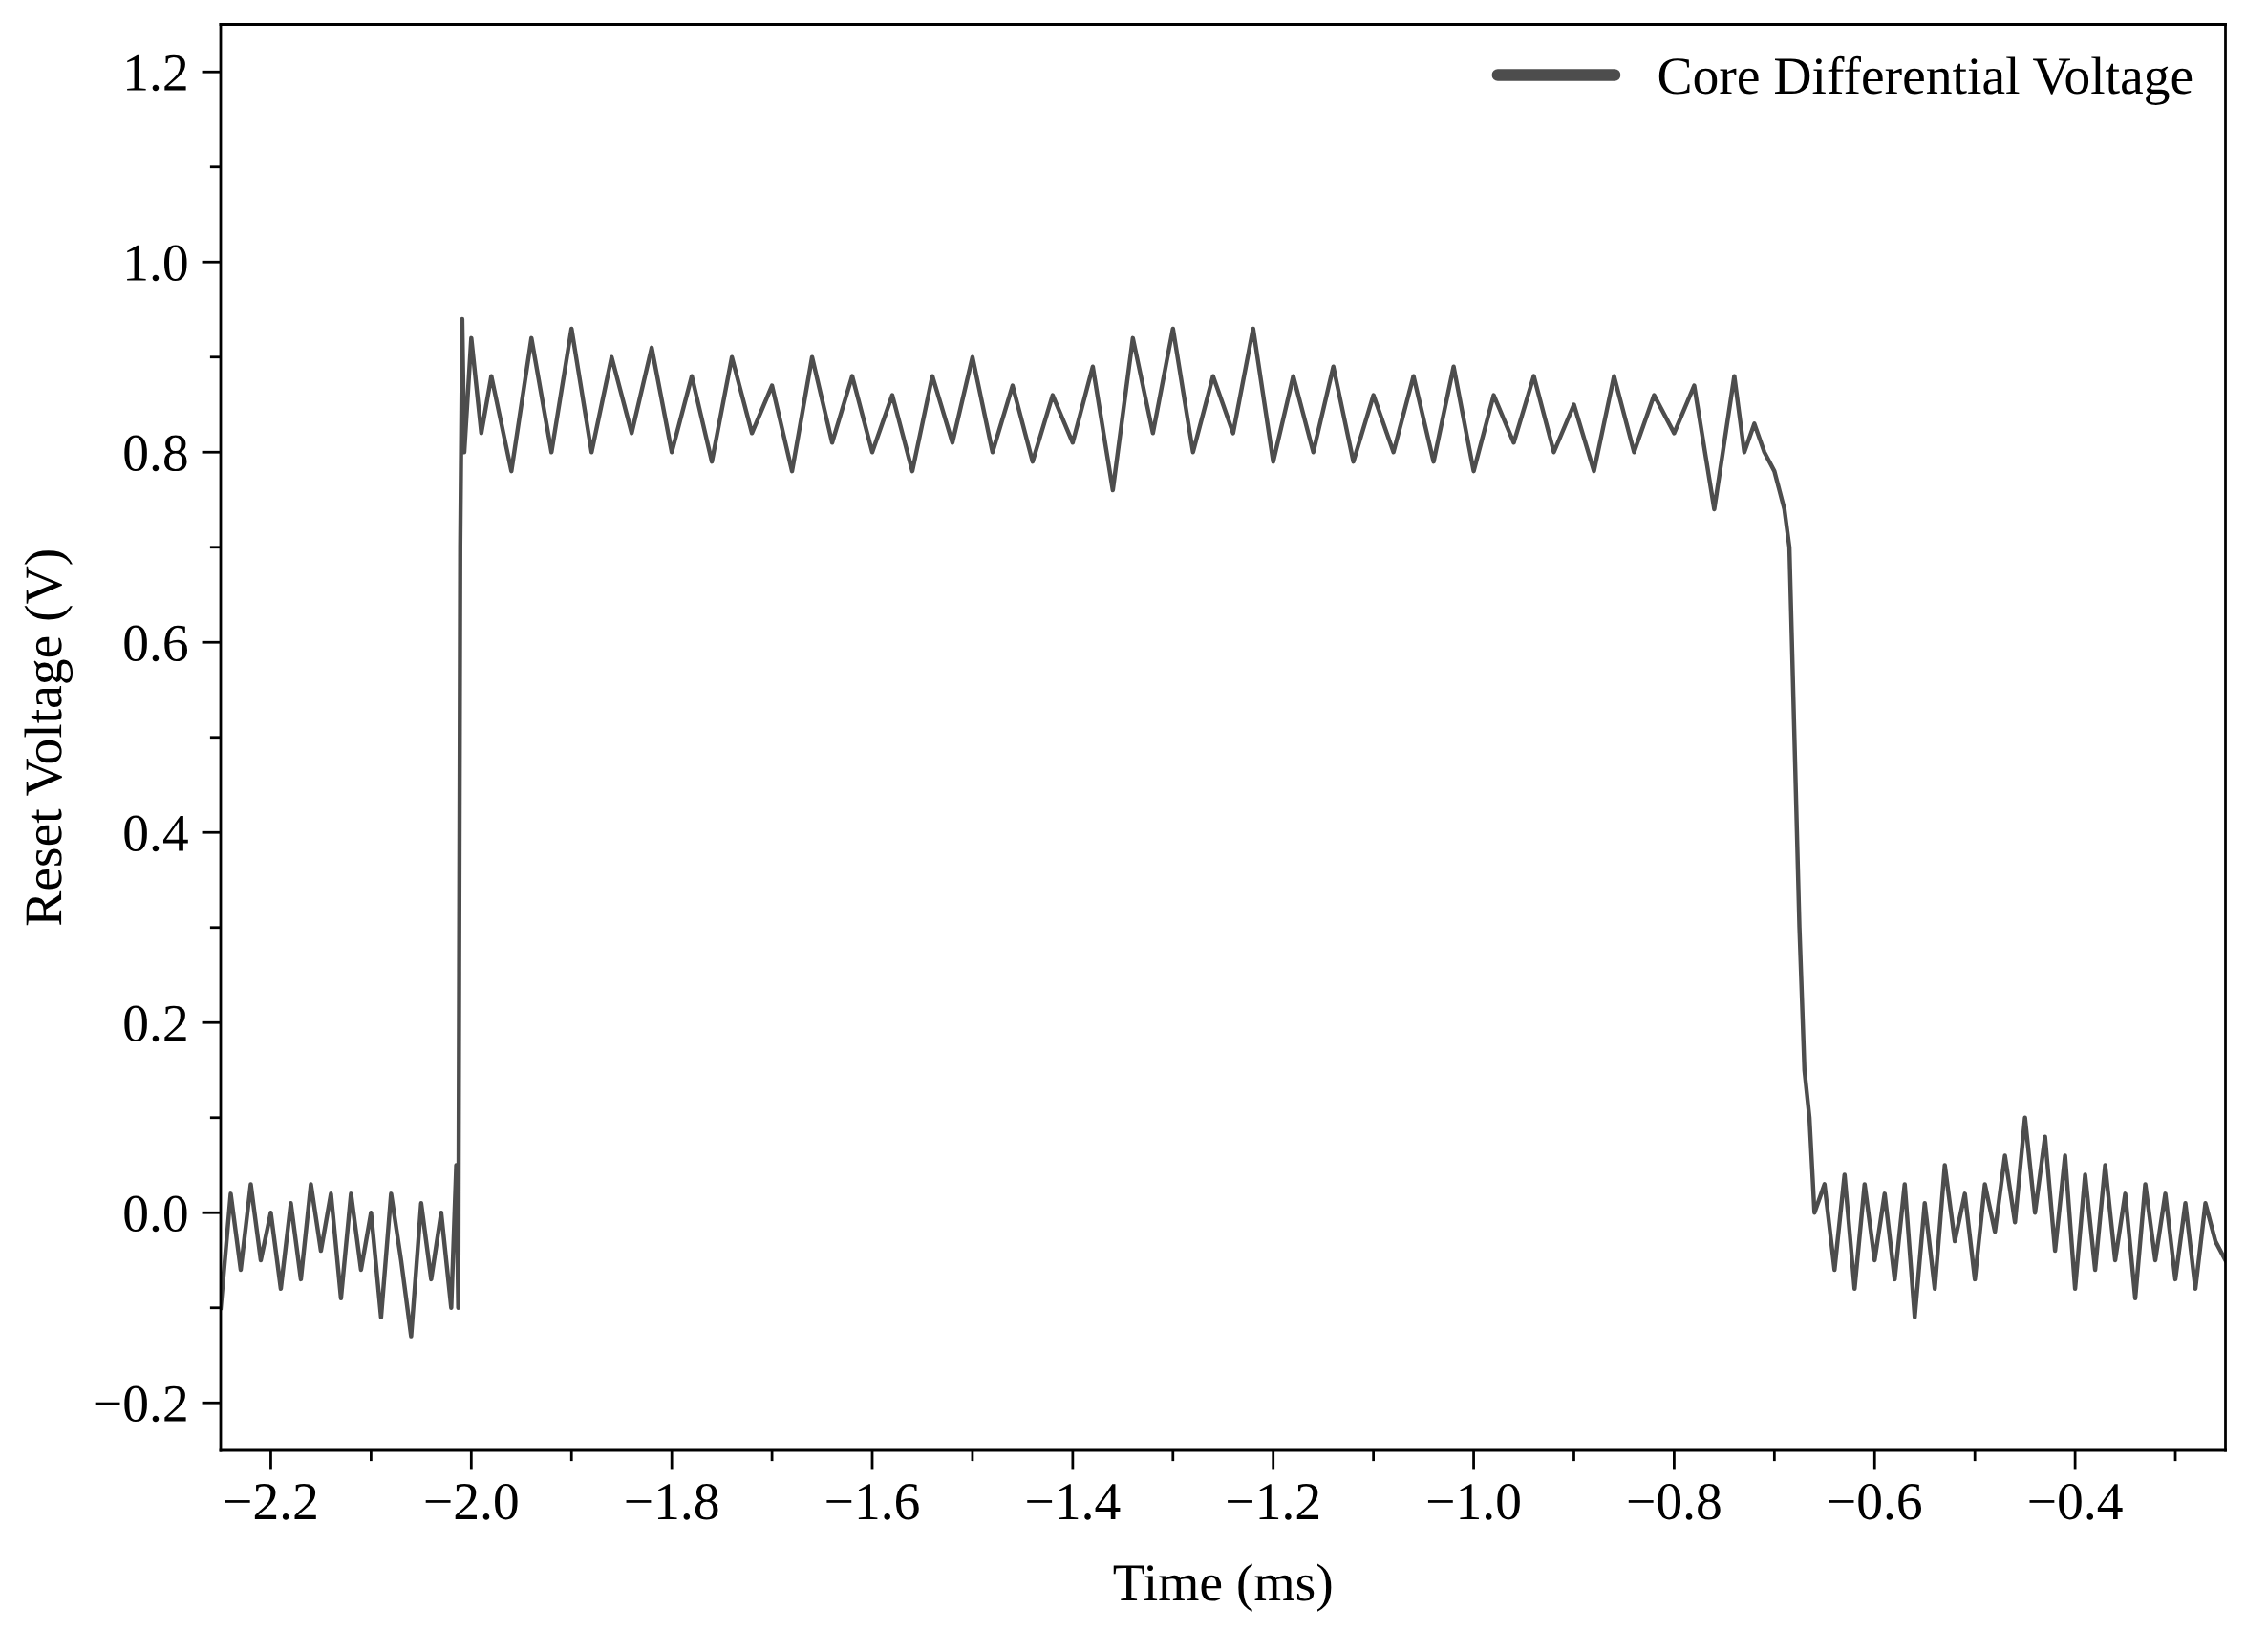 The width and height of the screenshot is (2246, 1652). What do you see at coordinates (1273, 1502) in the screenshot?
I see `x-tick-label: −1.2` at bounding box center [1273, 1502].